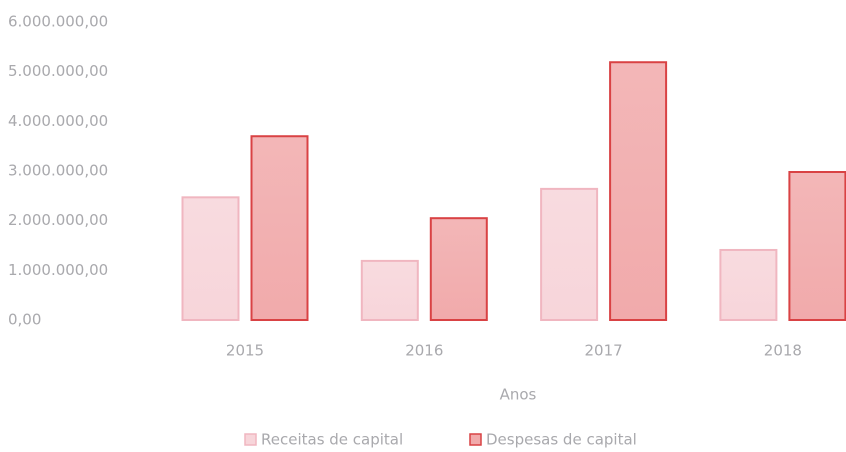 This screenshot has width=846, height=452. Describe the element at coordinates (604, 351) in the screenshot. I see `x-tick-label: 2017` at that location.